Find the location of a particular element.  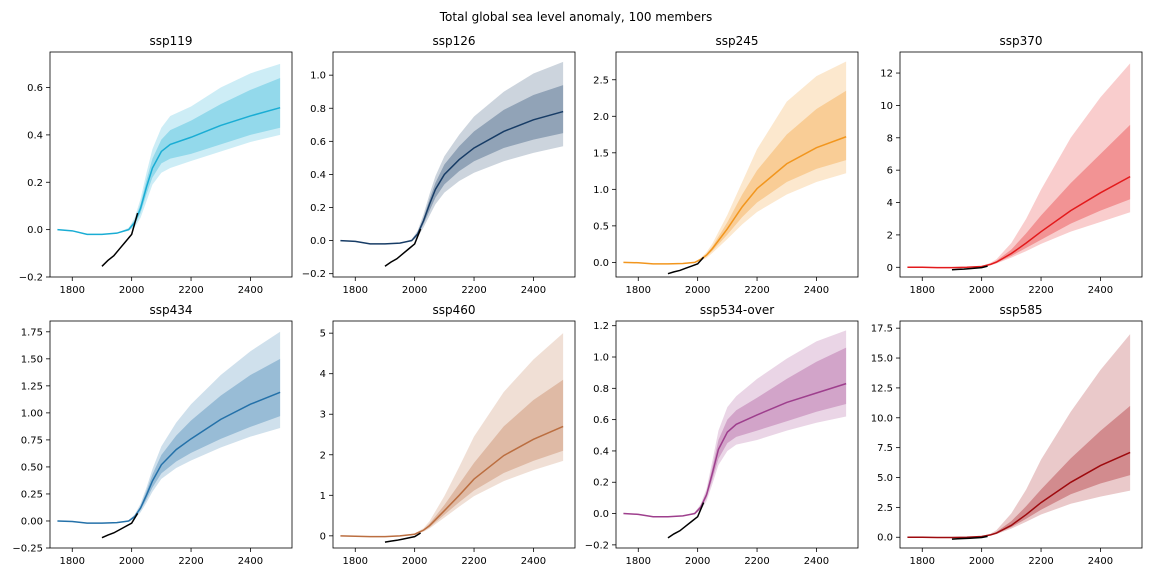

y-tick-label: 0.4 is located at coordinates (318, 175).